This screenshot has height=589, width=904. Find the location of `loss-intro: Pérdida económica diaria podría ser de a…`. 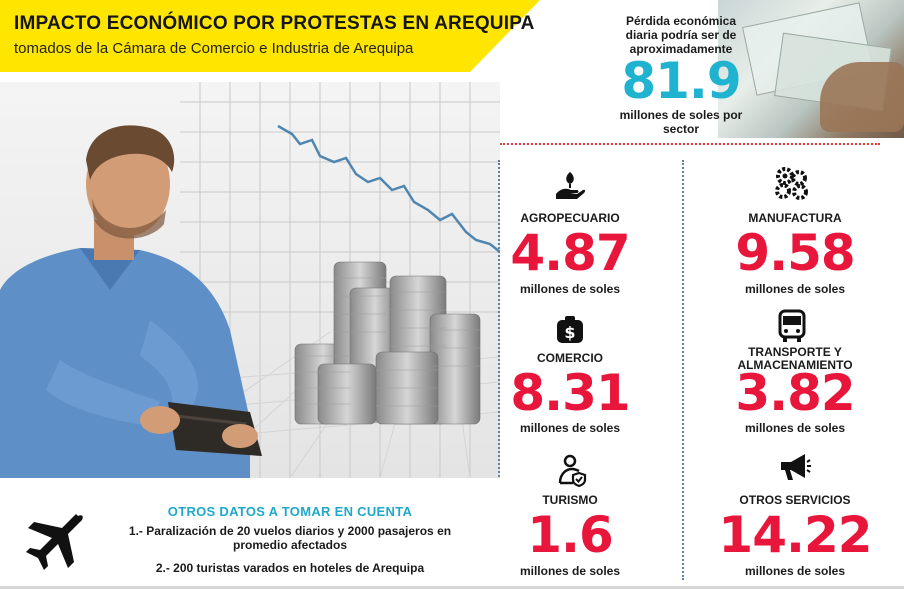

loss-intro: Pérdida económica diaria podría ser de a… is located at coordinates (681, 35).